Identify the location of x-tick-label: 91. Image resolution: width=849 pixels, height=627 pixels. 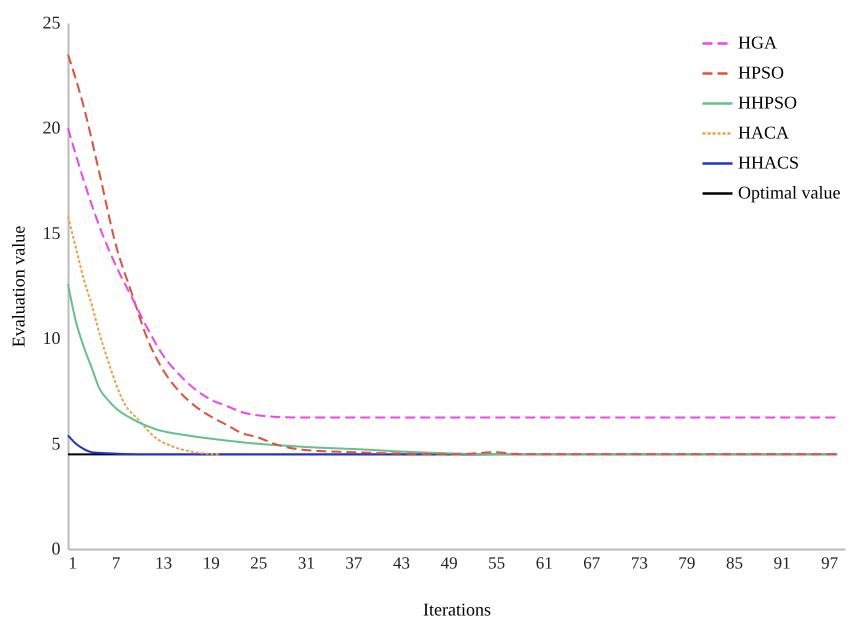
(782, 563).